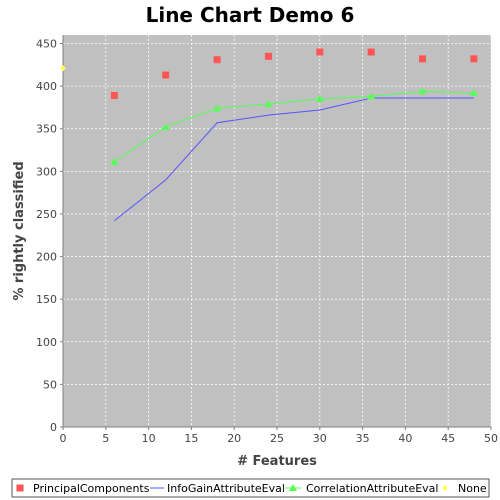 This screenshot has height=500, width=500. Describe the element at coordinates (405, 438) in the screenshot. I see `x-tick-label: 40` at that location.